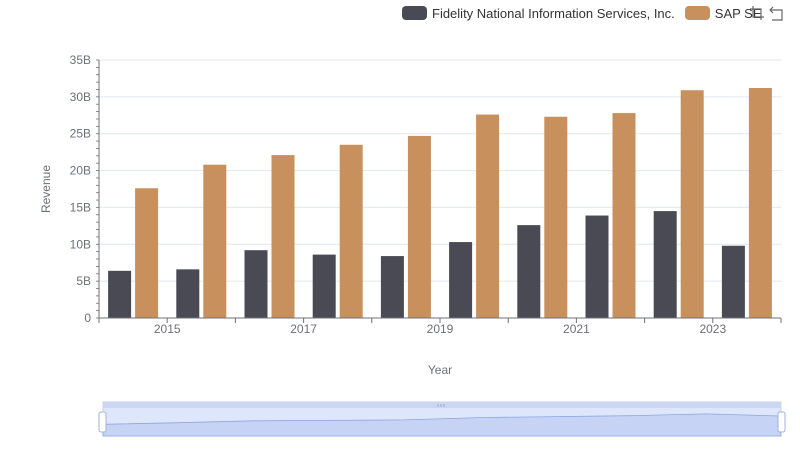 The height and width of the screenshot is (461, 800). Describe the element at coordinates (80, 134) in the screenshot. I see `y-tick-label: 25B` at that location.